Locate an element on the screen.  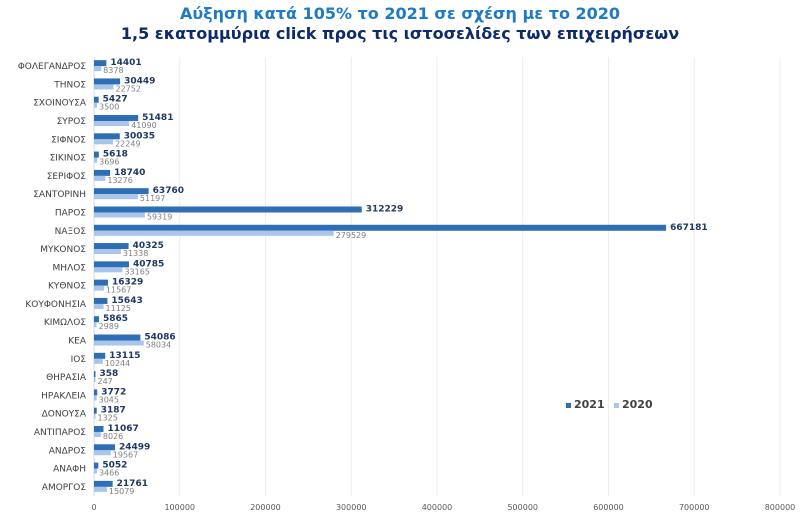
category-label: ΔΟΝΟΥΣΑ is located at coordinates (64, 415).